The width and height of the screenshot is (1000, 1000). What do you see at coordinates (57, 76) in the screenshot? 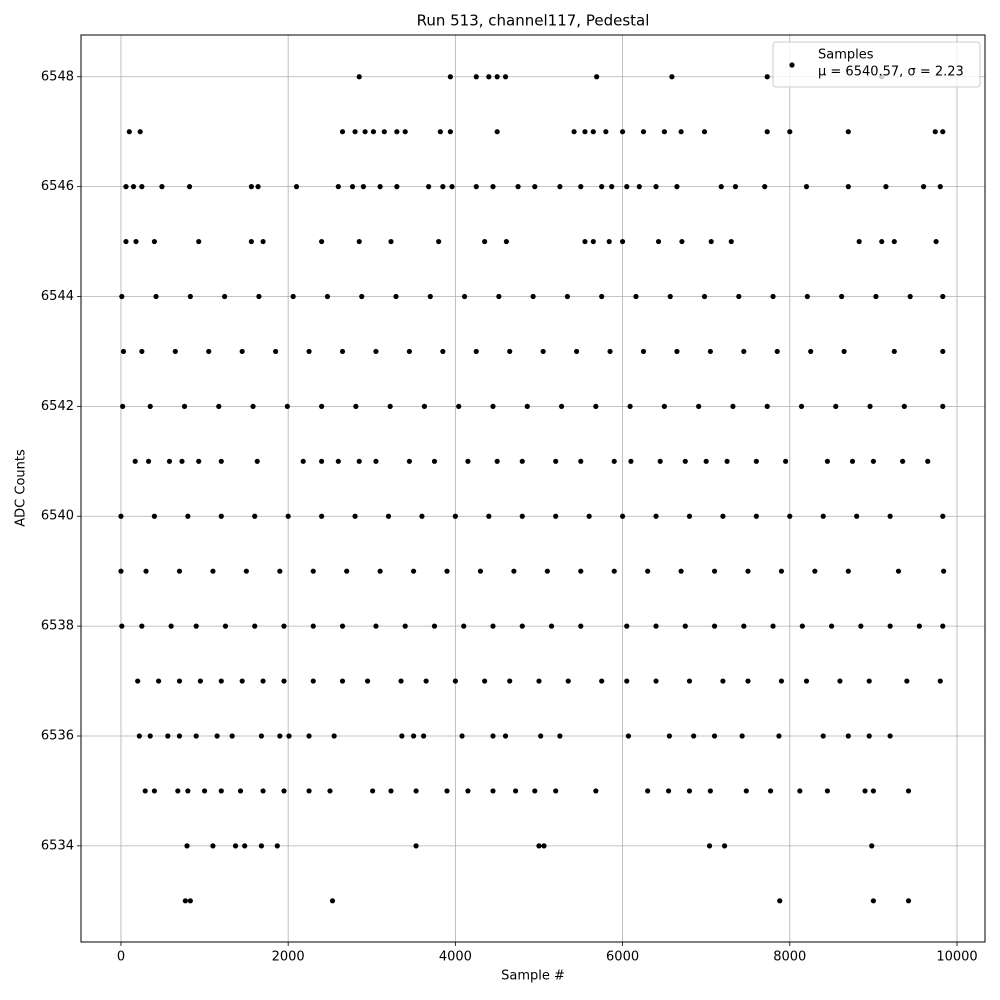
I see `y-tick-label: 6548` at bounding box center [57, 76].